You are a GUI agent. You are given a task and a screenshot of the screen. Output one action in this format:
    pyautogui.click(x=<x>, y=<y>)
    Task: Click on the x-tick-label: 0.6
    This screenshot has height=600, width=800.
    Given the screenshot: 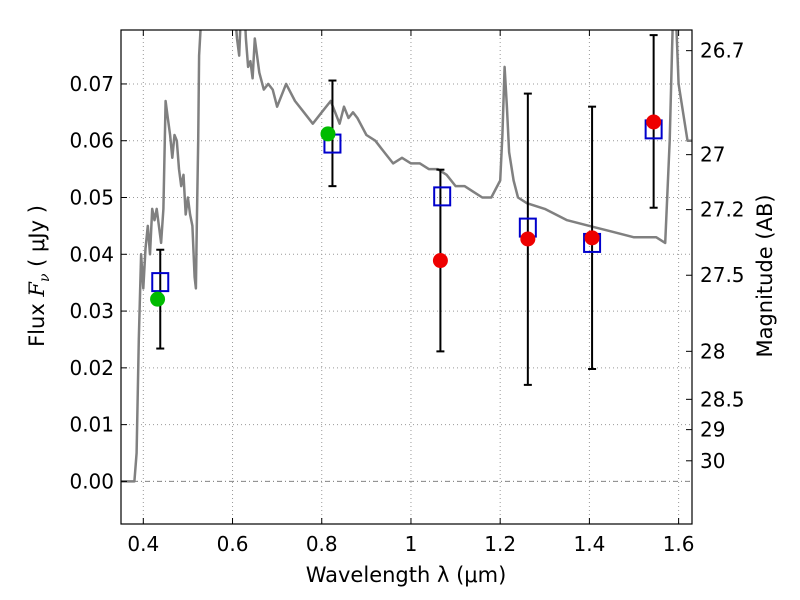 What is the action you would take?
    pyautogui.click(x=233, y=544)
    